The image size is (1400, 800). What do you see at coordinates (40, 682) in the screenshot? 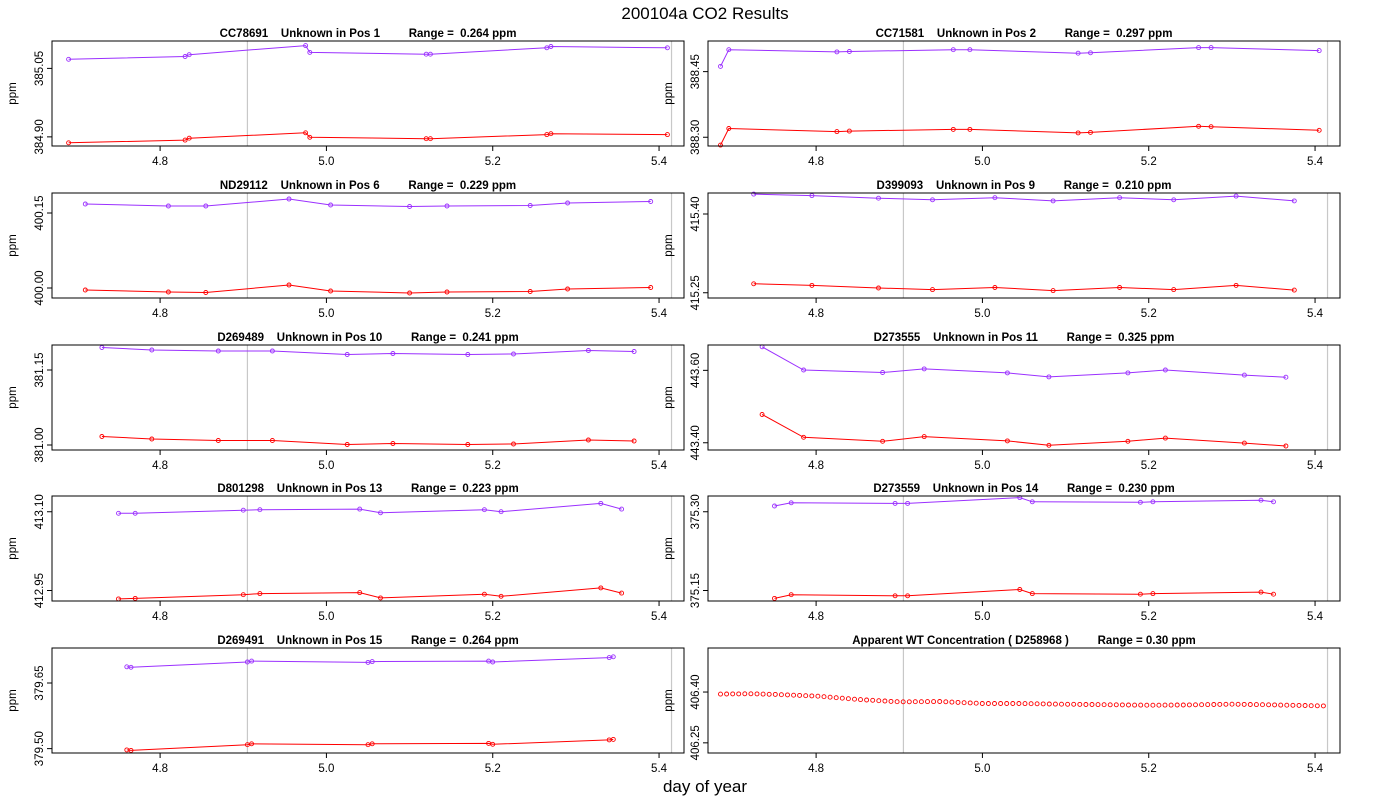
I see `y-tick-label: 379.65` at bounding box center [40, 682].